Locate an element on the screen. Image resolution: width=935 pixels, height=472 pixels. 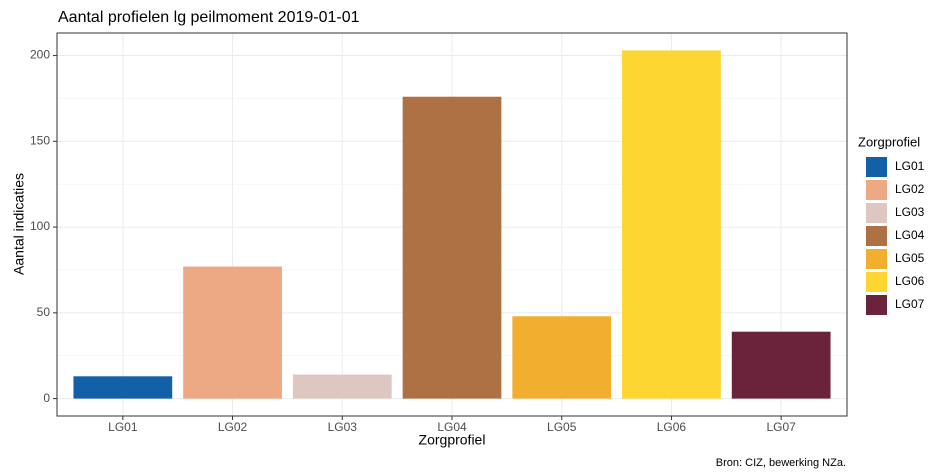
legend-label: LG03 is located at coordinates (910, 212).